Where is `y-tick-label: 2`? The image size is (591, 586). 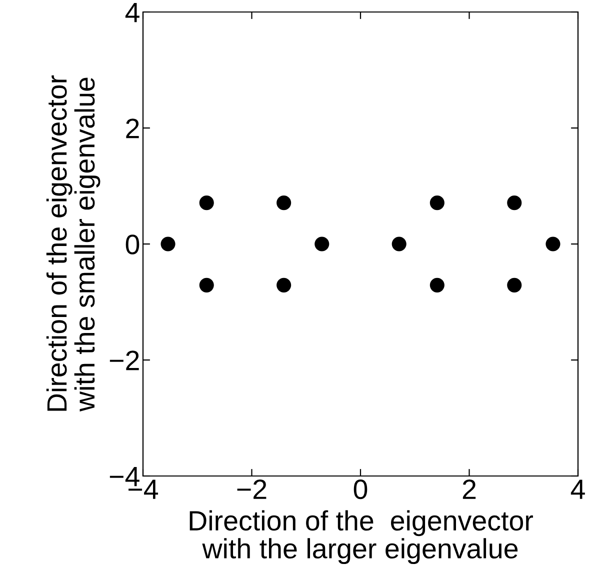 y-tick-label: 2 is located at coordinates (132, 128).